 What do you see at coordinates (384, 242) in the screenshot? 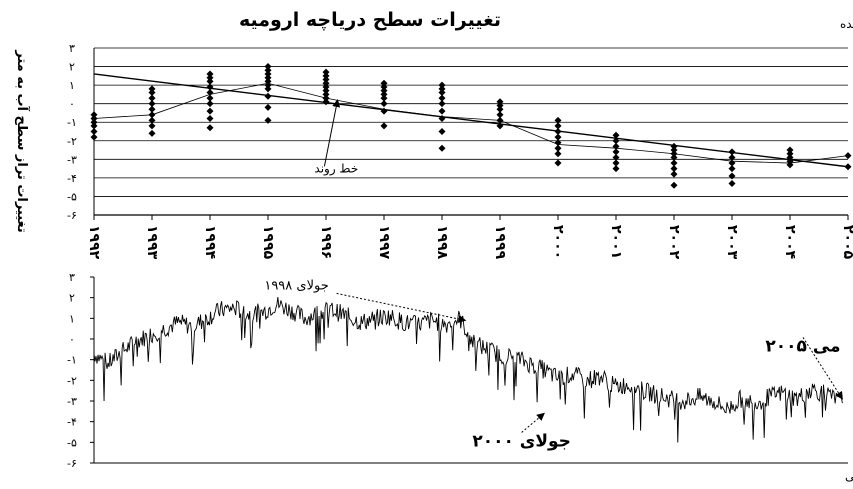
I see `x-tick-label: ۱۹۹۷` at bounding box center [384, 242].